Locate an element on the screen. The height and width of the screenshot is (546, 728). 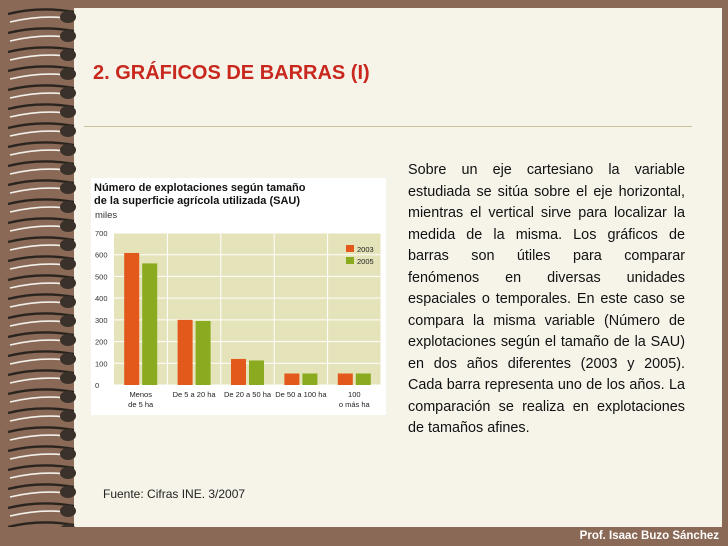
y-tick-label: 600 is located at coordinates (101, 255).